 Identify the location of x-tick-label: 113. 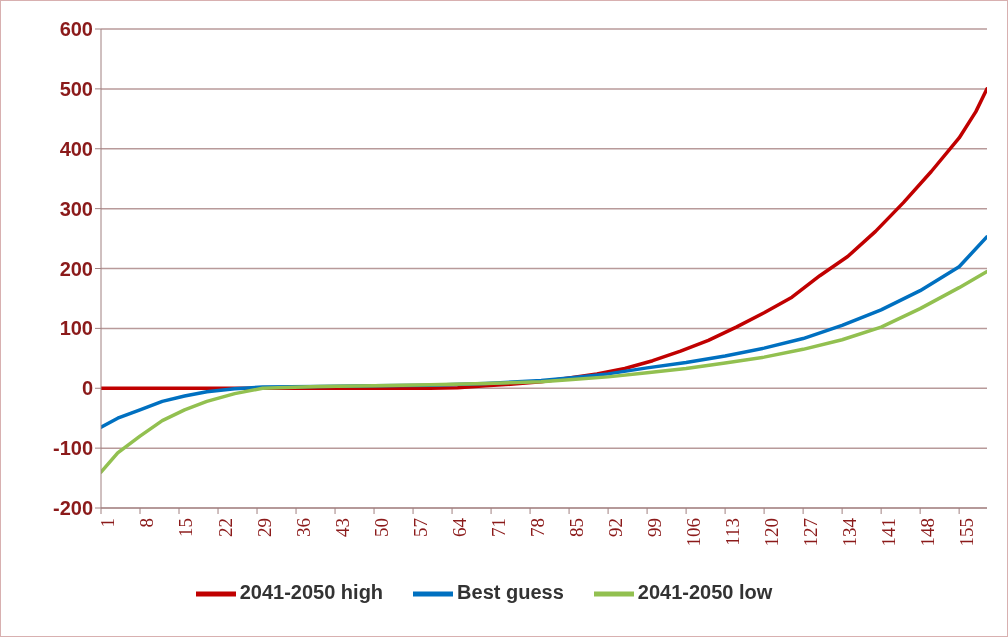
(732, 532).